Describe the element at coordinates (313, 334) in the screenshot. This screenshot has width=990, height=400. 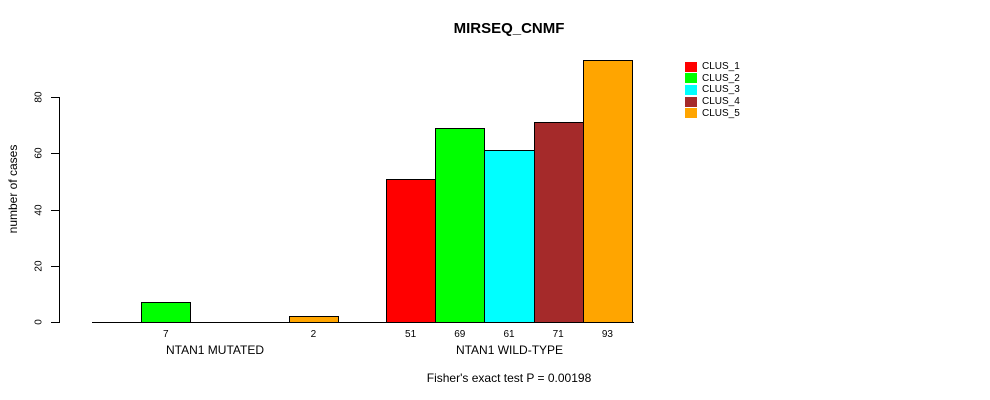
I see `bar-value-clus_5-group1: 2` at that location.